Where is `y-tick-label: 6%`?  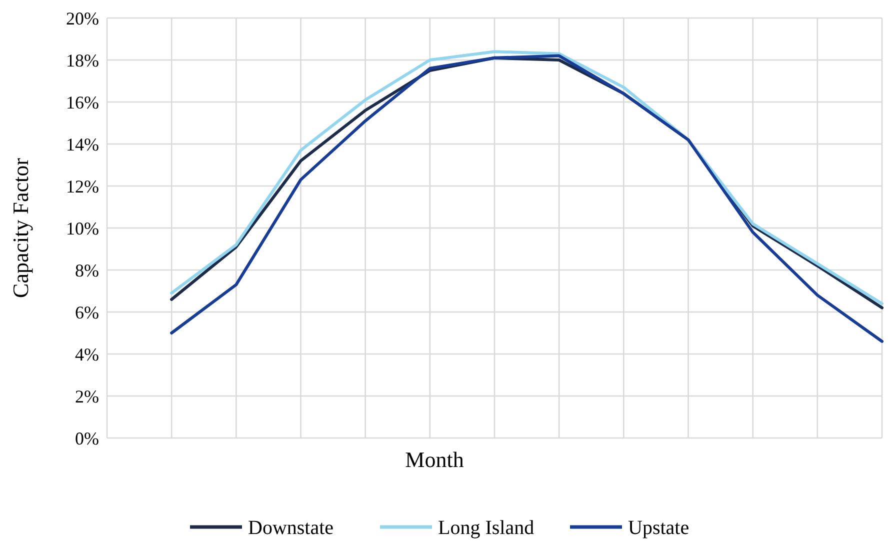 y-tick-label: 6% is located at coordinates (87, 312).